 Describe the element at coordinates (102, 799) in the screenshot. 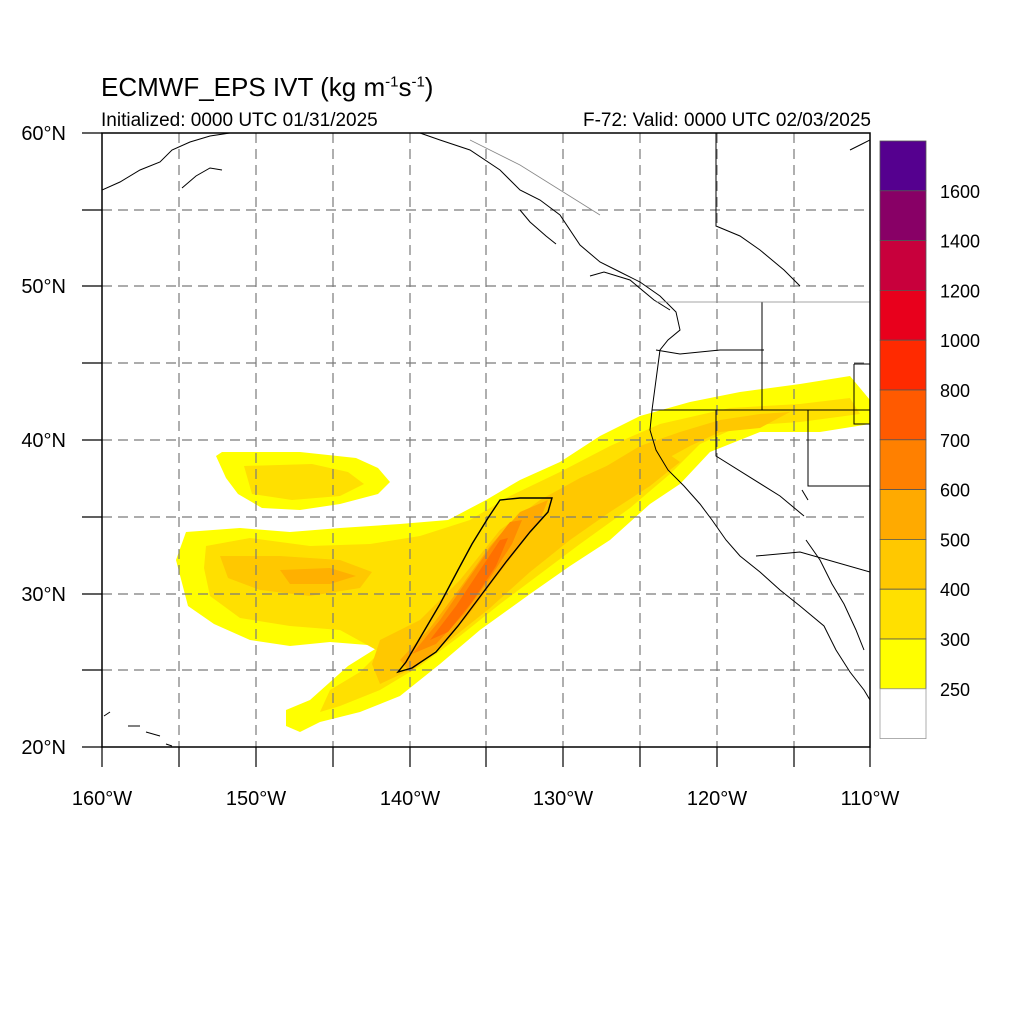

I see `lon-label: 160°W` at that location.